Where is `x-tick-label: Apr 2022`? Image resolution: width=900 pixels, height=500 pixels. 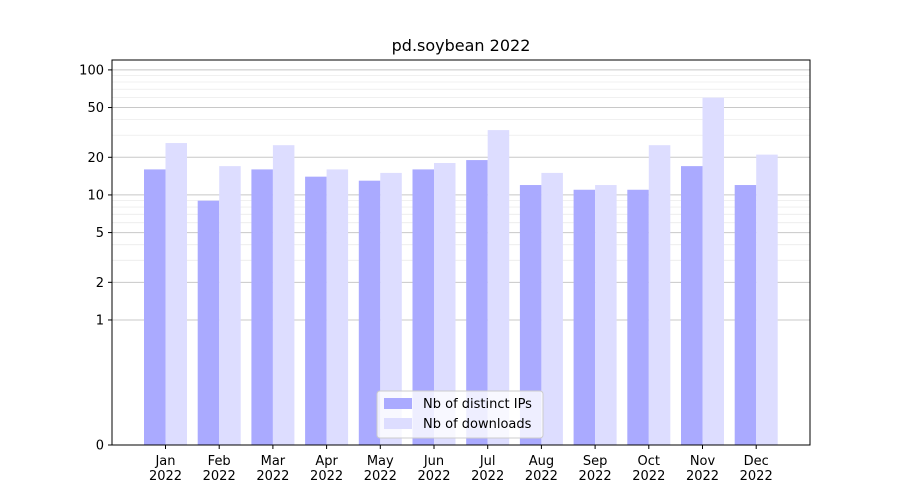
x-tick-label: Apr 2022 is located at coordinates (326, 469).